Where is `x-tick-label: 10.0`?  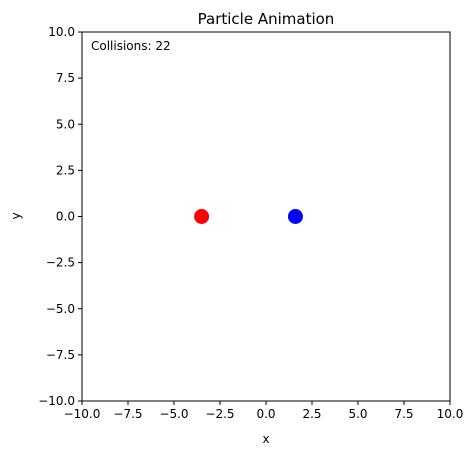
x-tick-label: 10.0 is located at coordinates (450, 414).